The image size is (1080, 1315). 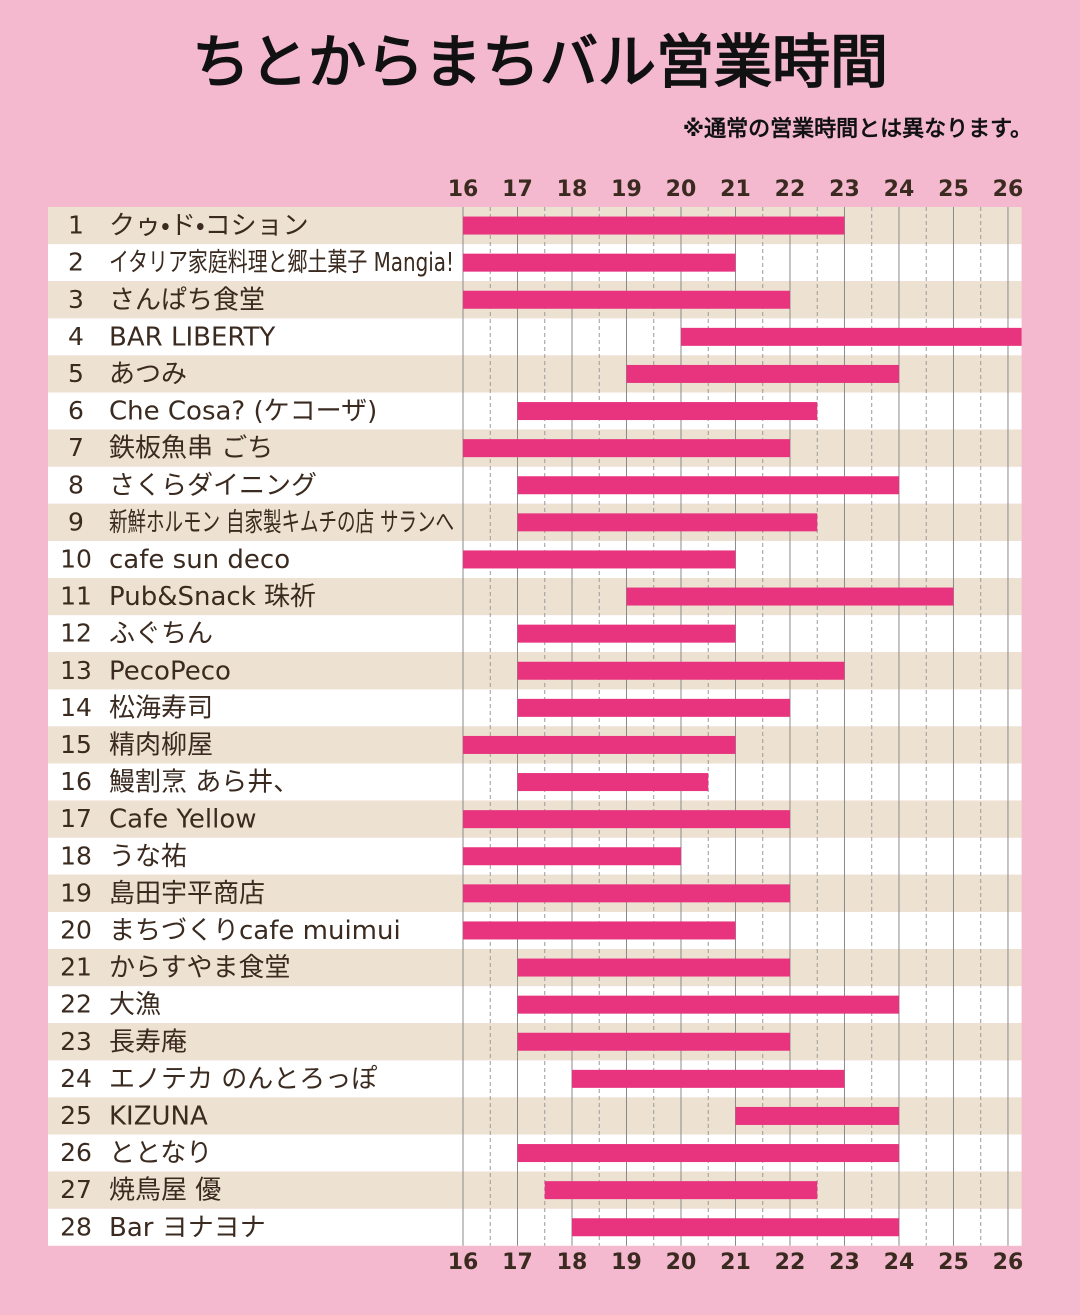 What do you see at coordinates (76, 1189) in the screenshot?
I see `row-number: 27` at bounding box center [76, 1189].